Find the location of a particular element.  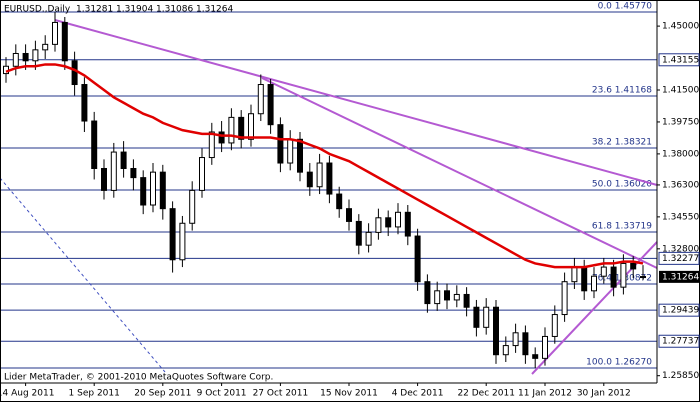

chart-title: EURUSD.,Daily is located at coordinates (37, 10).